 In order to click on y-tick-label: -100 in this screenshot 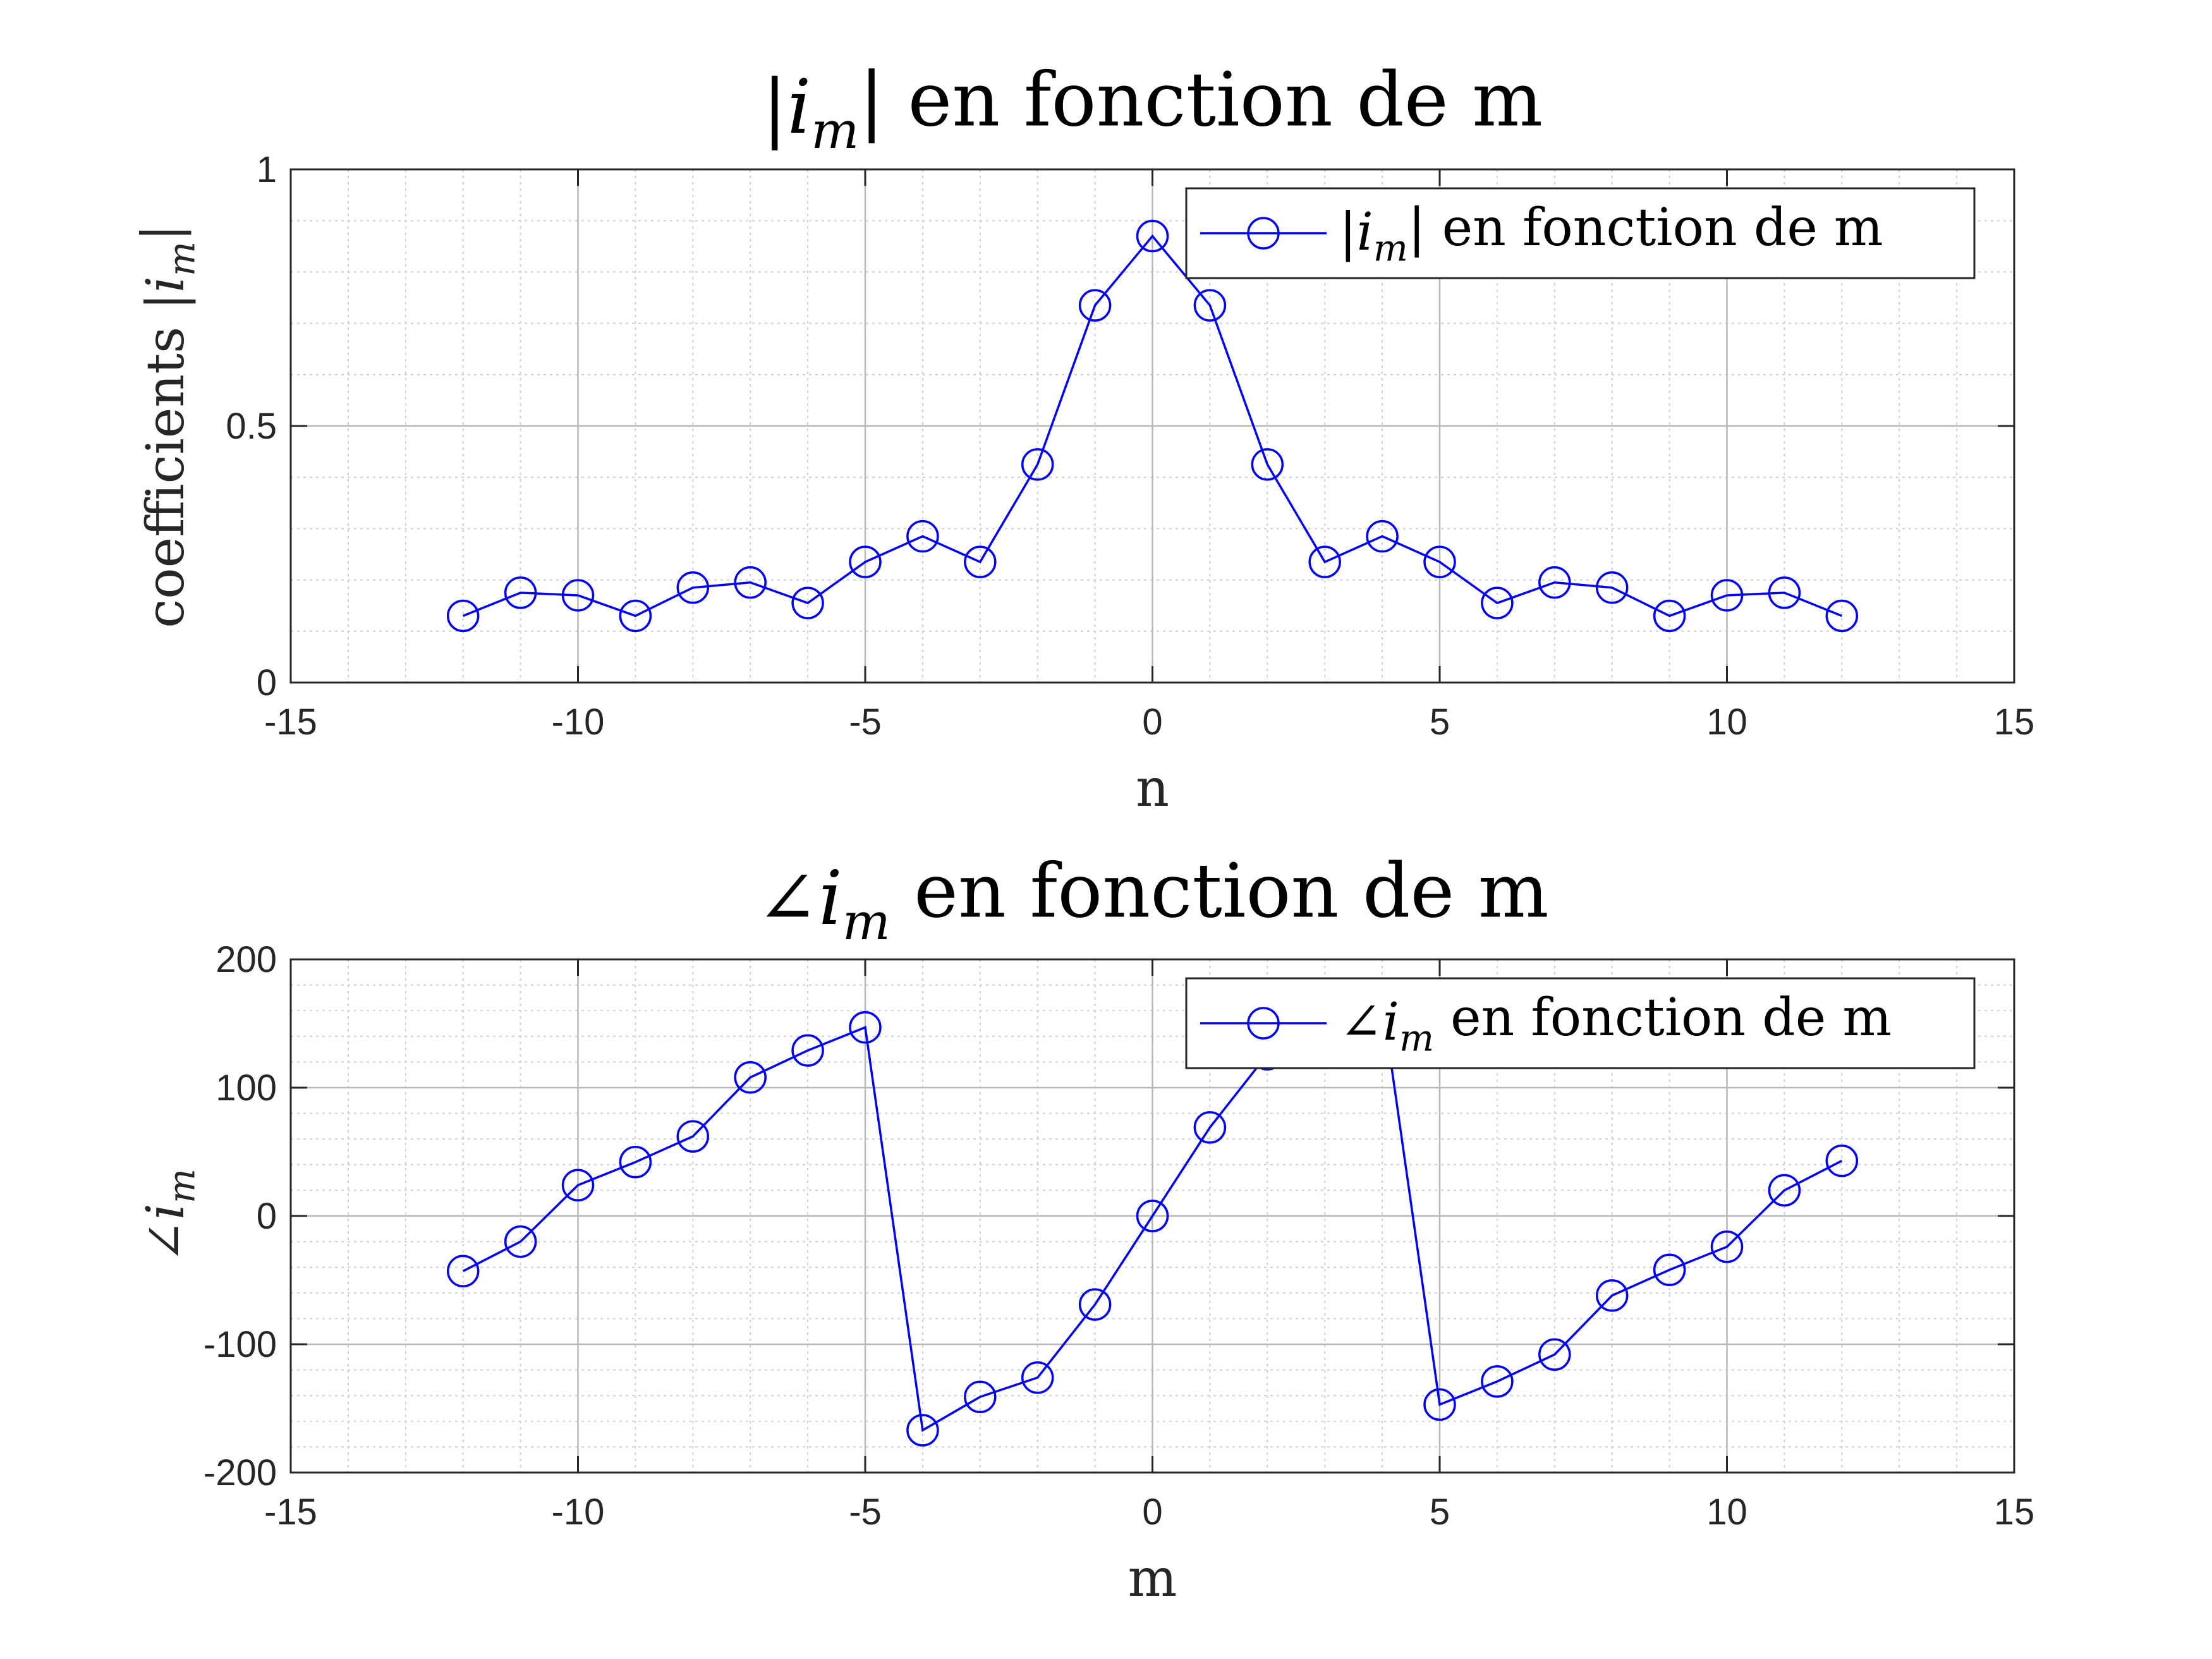, I will do `click(240, 1344)`.